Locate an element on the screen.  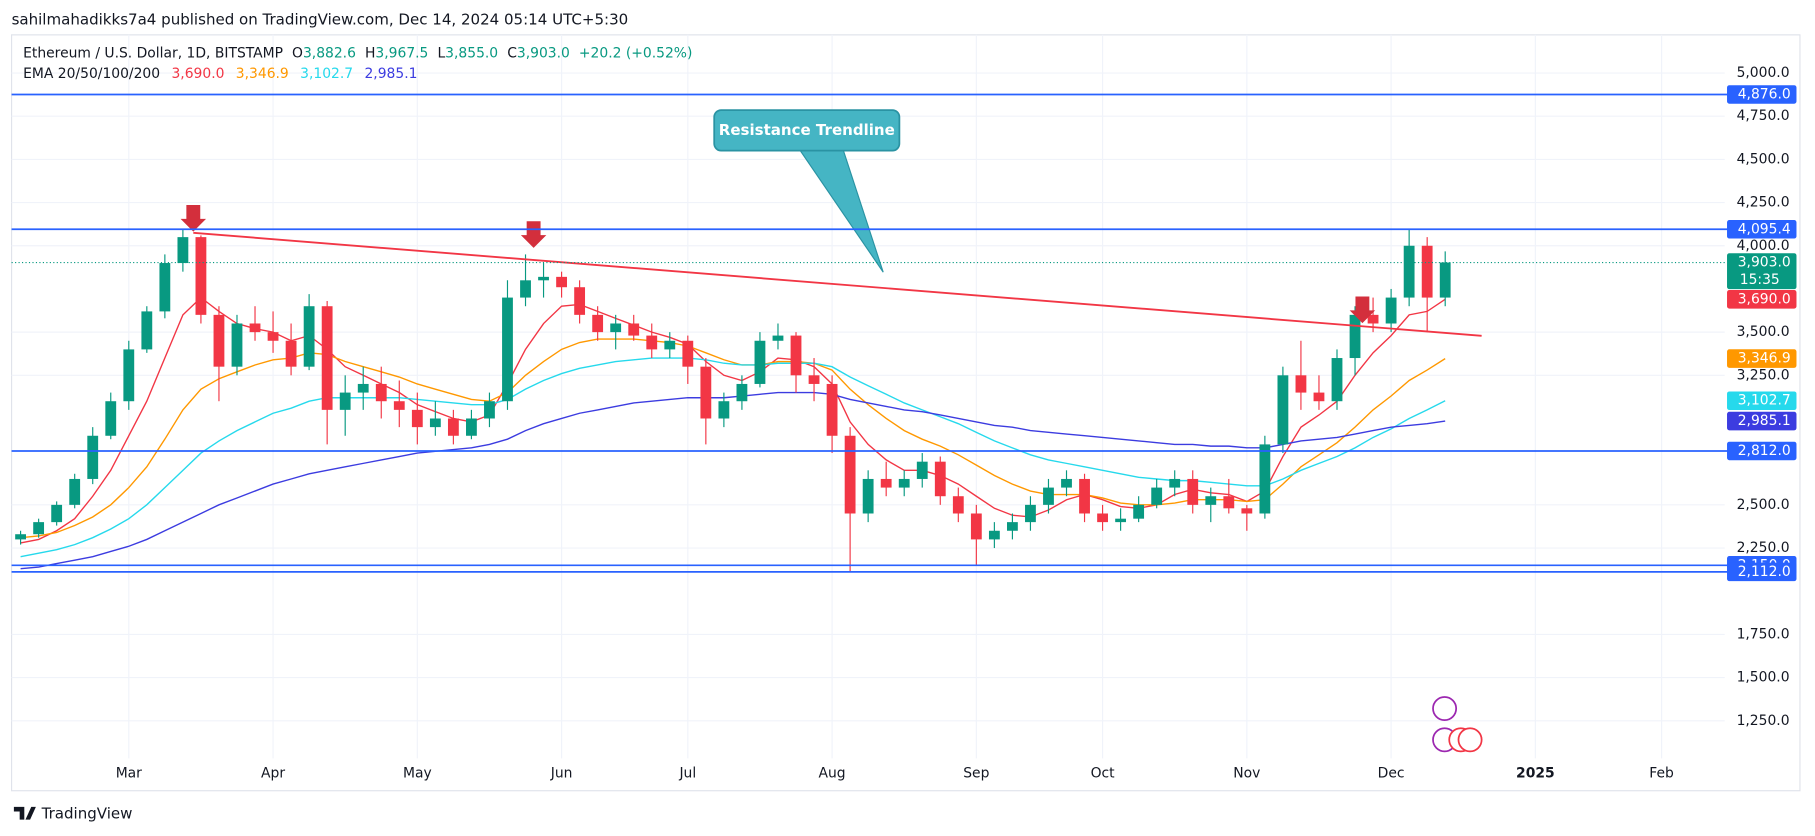
callout-box is located at coordinates (807, 130).